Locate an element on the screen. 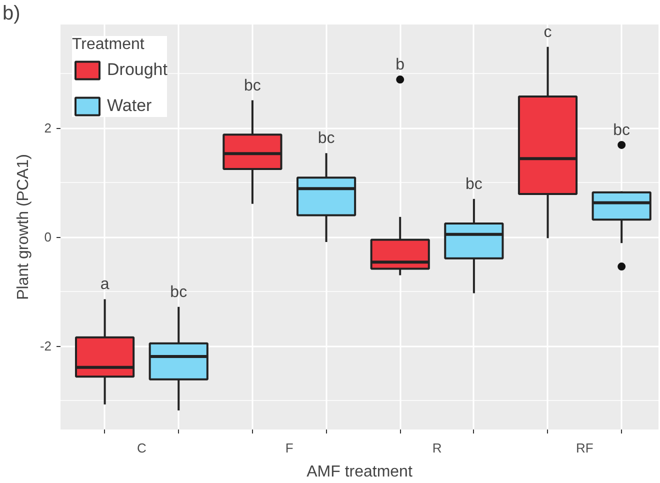  annotation: a is located at coordinates (105, 285).